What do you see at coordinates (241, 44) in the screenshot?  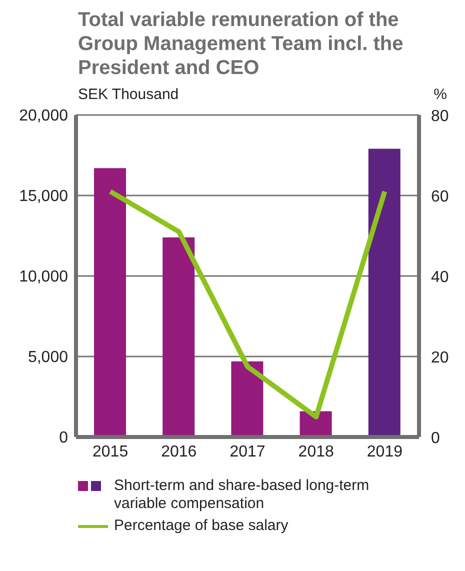 I see `chart-title: Total variable remuneration of the Group Management Team incl. the President and CEO` at bounding box center [241, 44].